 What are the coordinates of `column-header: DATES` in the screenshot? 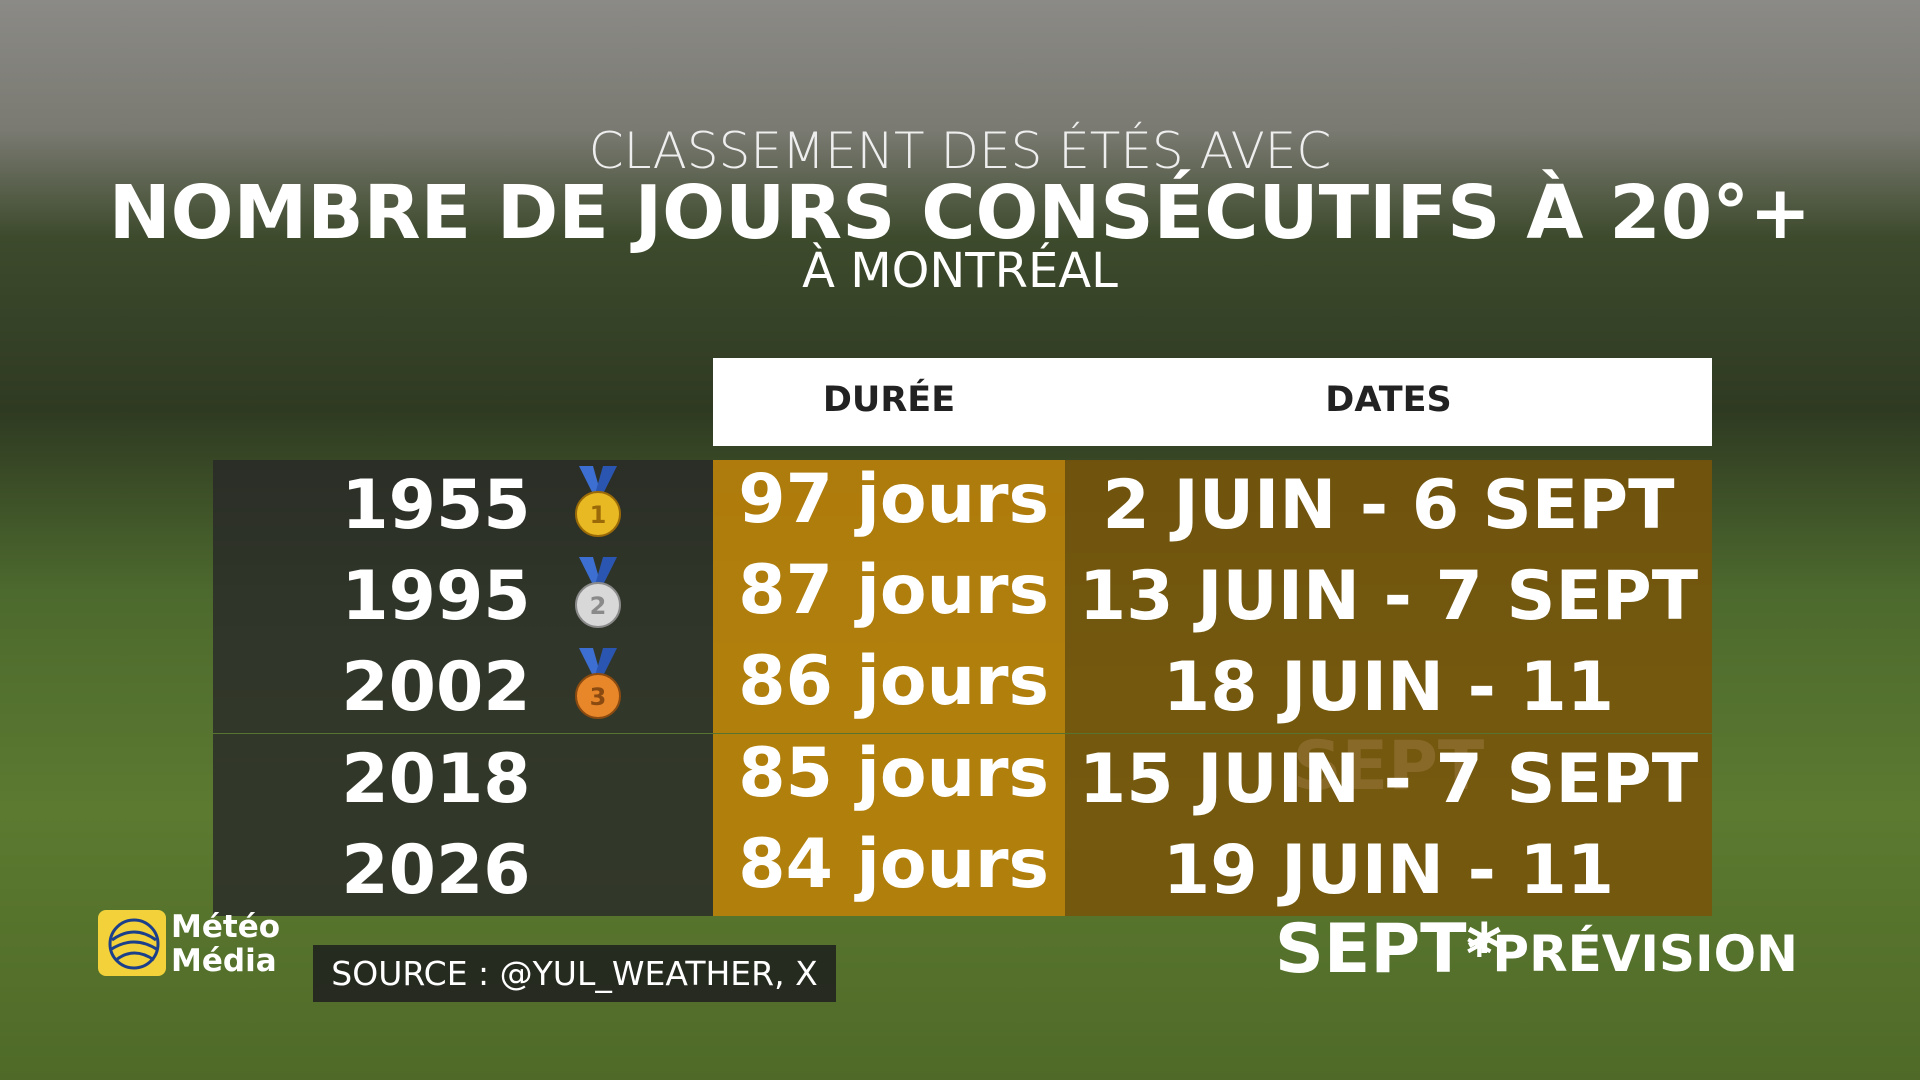 It's located at (1388, 400).